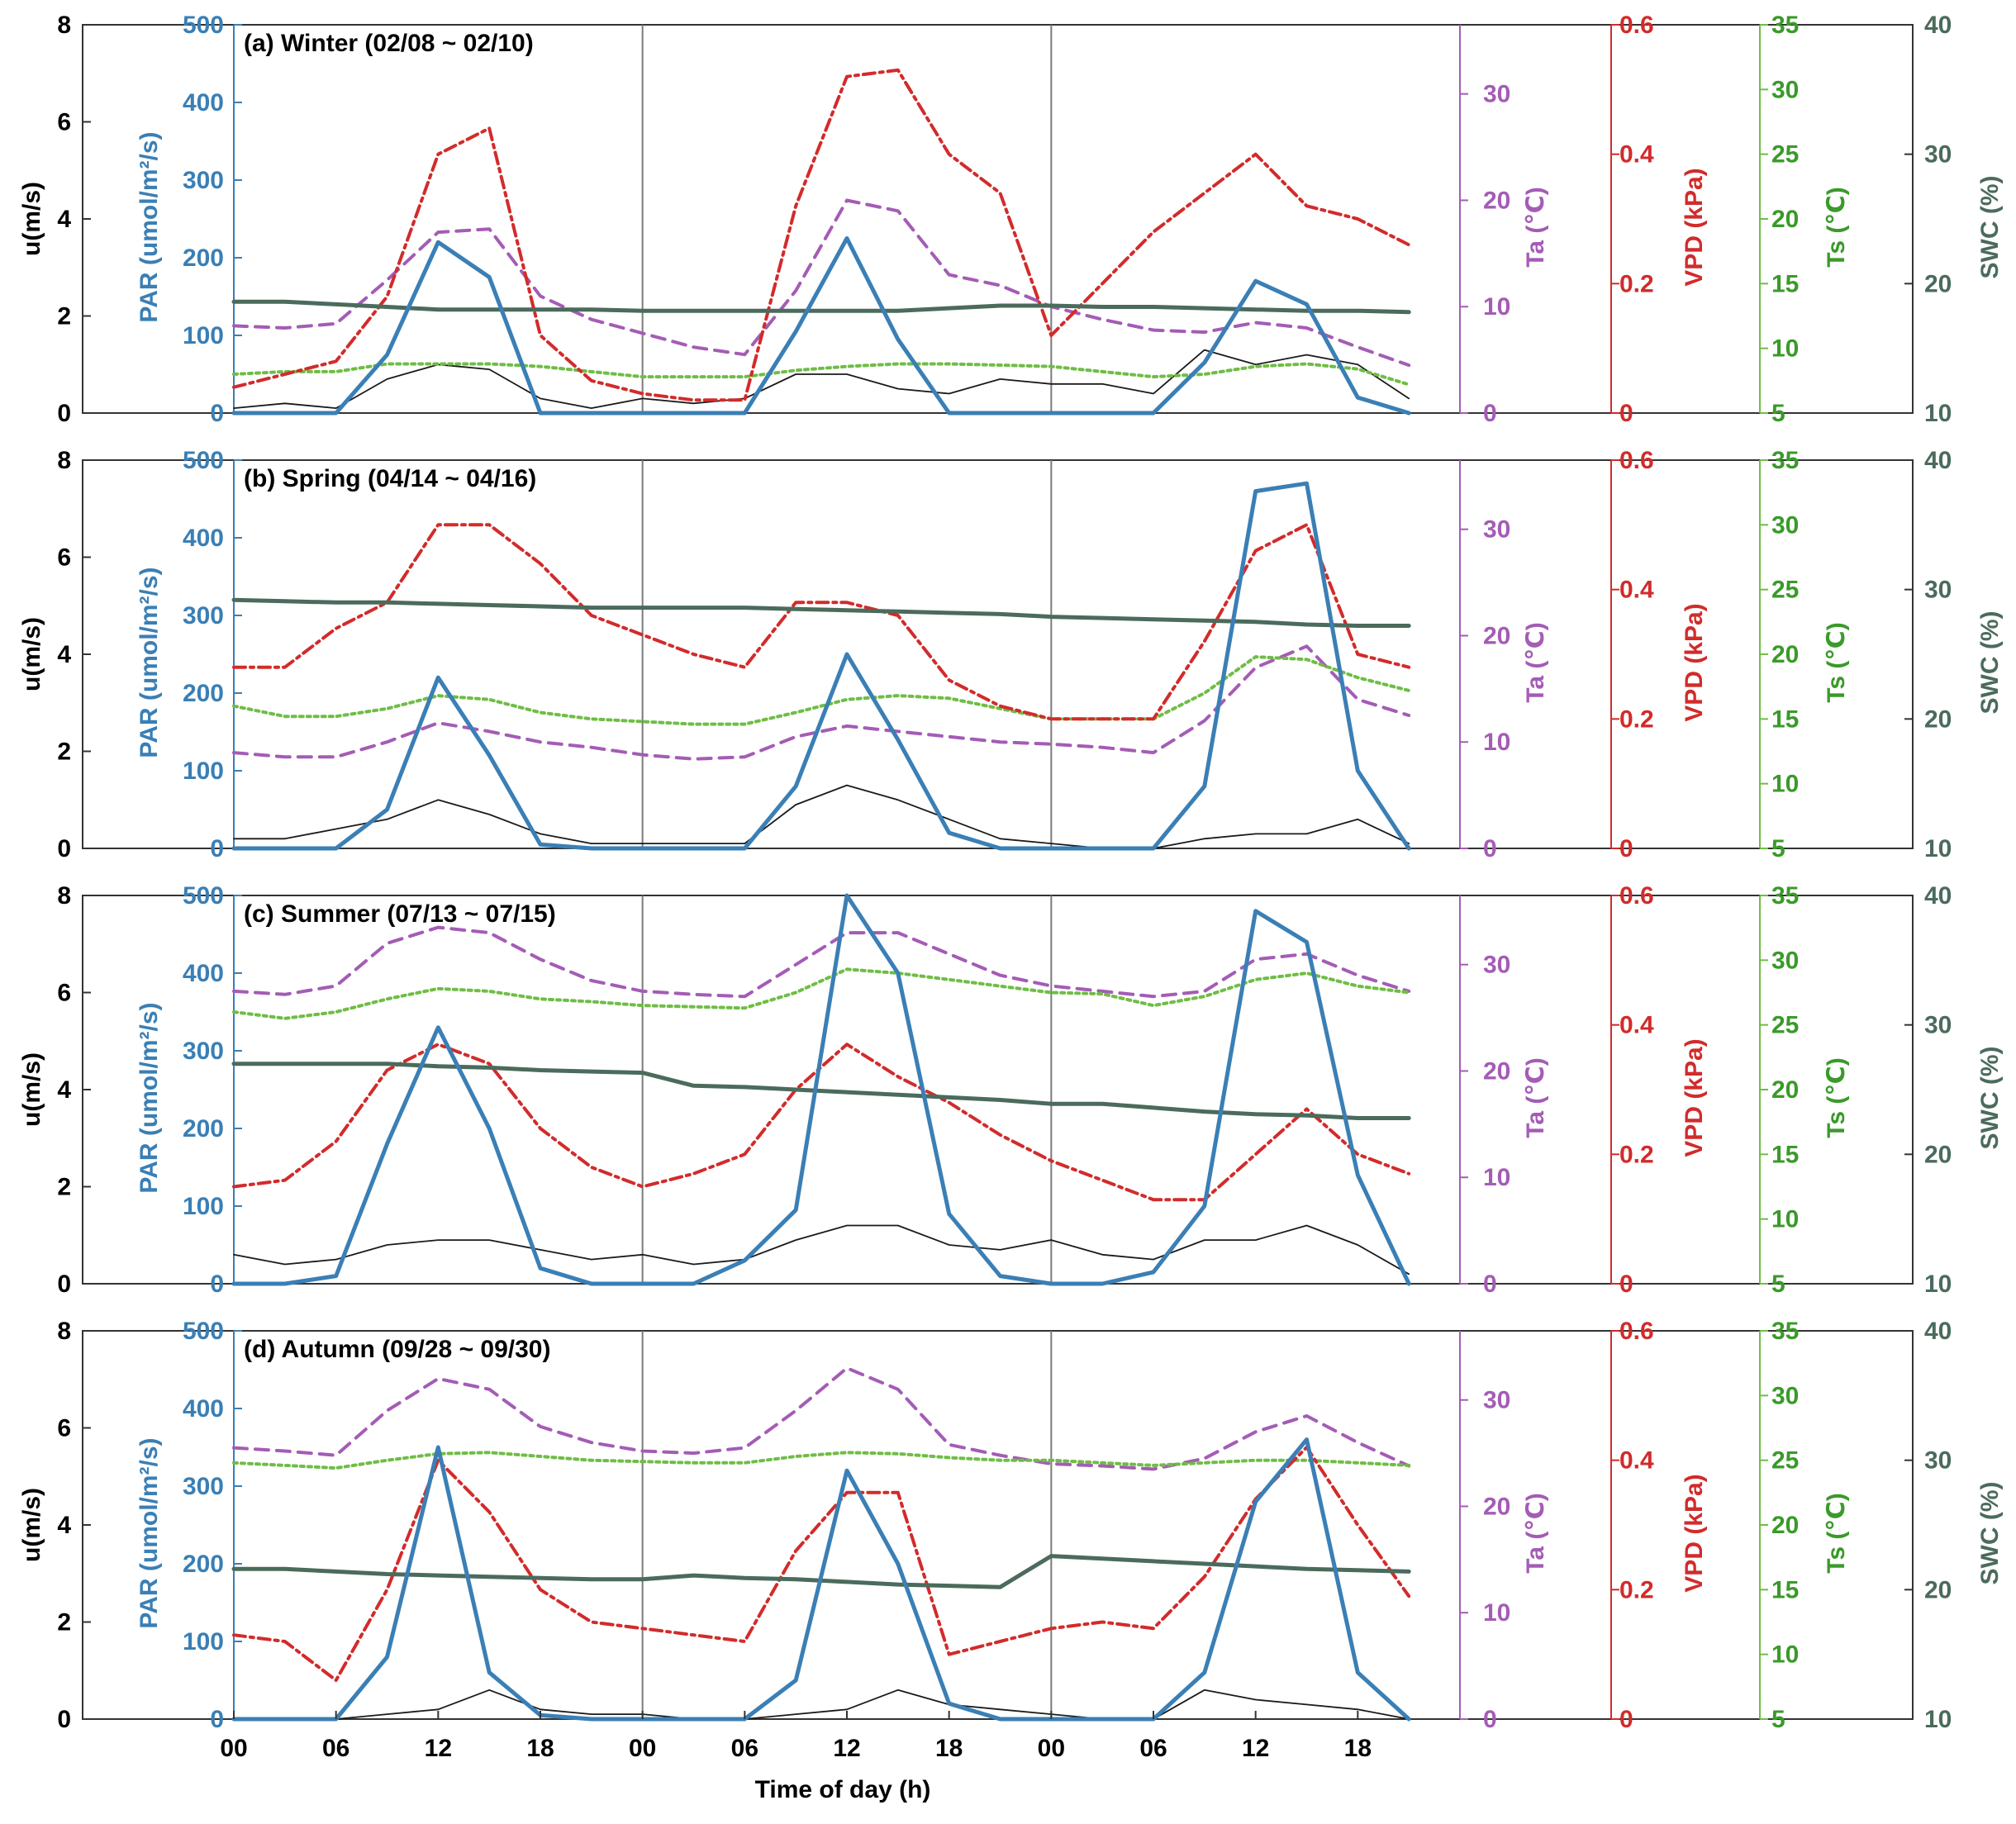 The width and height of the screenshot is (2016, 1824). Describe the element at coordinates (1785, 719) in the screenshot. I see `ts-tick-label: 15` at that location.